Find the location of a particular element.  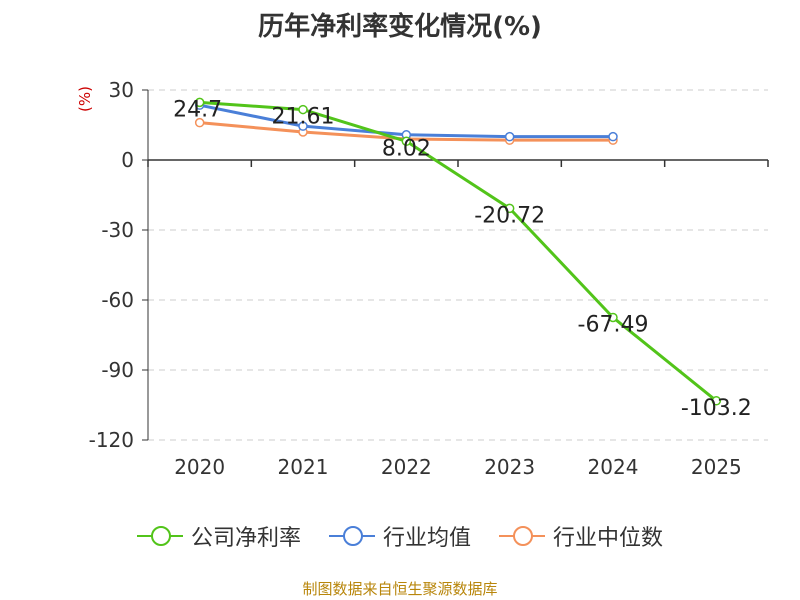

data-label: -20.72 is located at coordinates (509, 215).